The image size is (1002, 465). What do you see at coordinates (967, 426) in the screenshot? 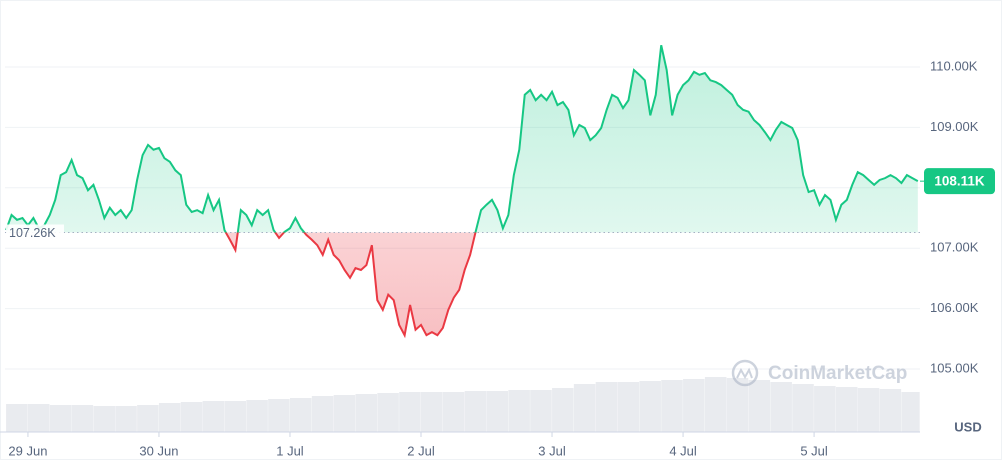
I see `y-unit: USD` at bounding box center [967, 426].